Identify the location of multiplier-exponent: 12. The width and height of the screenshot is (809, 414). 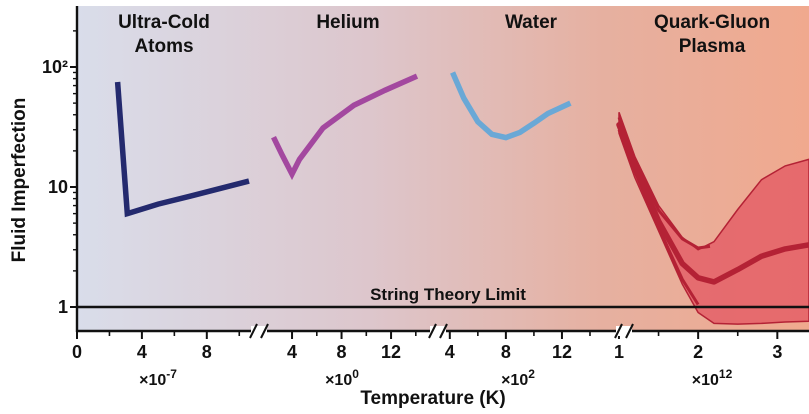
(726, 374).